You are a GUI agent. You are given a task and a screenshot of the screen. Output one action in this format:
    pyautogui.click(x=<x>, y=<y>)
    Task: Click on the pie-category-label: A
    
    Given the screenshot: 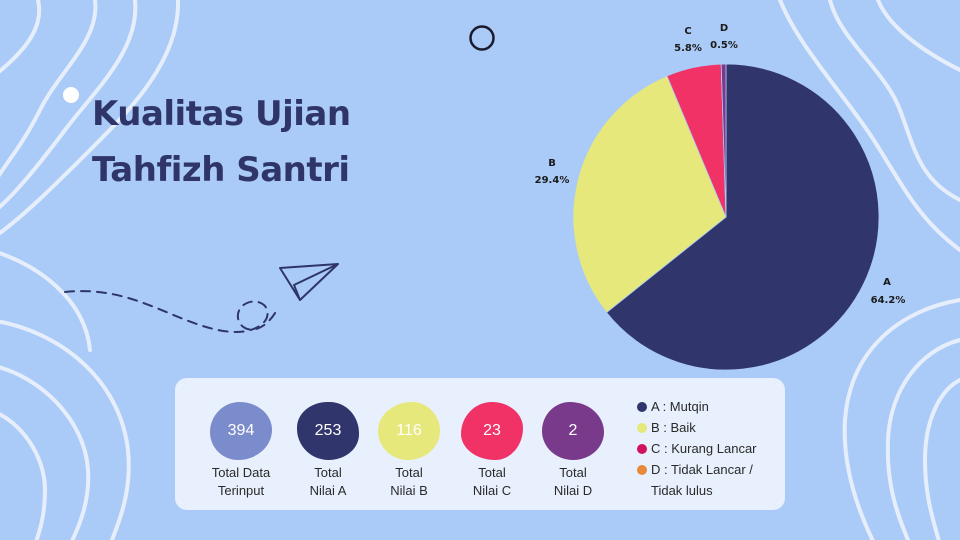 What is the action you would take?
    pyautogui.click(x=887, y=282)
    